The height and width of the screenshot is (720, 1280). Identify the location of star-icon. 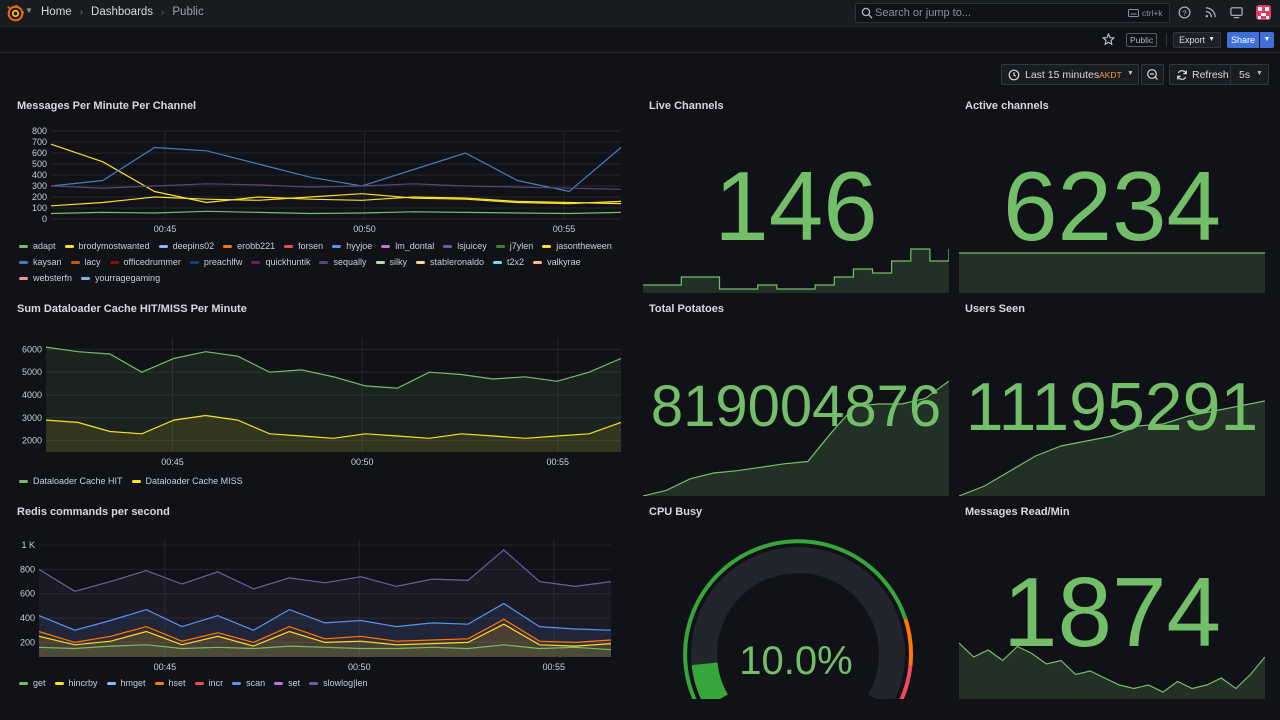
(1108, 39).